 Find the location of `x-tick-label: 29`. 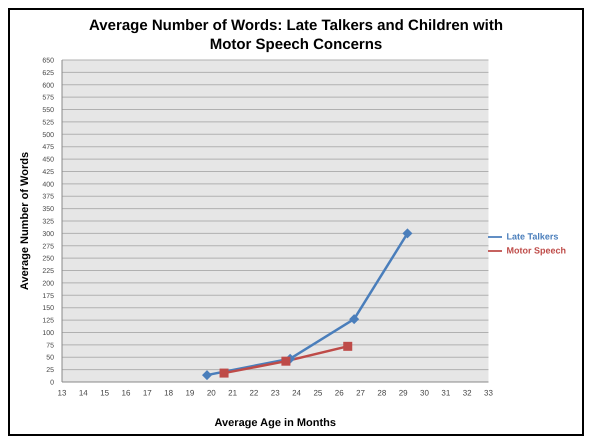

x-tick-label: 29 is located at coordinates (403, 393).